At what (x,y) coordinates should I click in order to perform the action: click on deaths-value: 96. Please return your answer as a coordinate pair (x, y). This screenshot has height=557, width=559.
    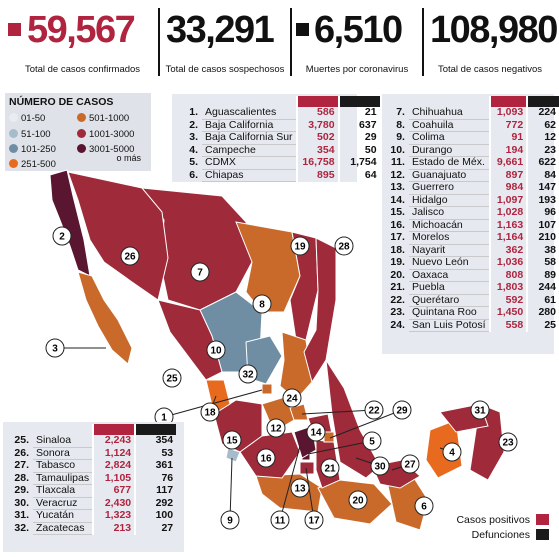
    Looking at the image, I should click on (542, 212).